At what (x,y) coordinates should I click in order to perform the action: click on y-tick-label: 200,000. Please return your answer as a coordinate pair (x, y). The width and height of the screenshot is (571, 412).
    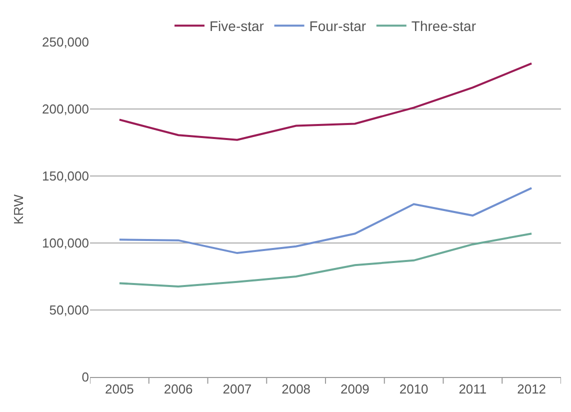
    Looking at the image, I should click on (65, 109).